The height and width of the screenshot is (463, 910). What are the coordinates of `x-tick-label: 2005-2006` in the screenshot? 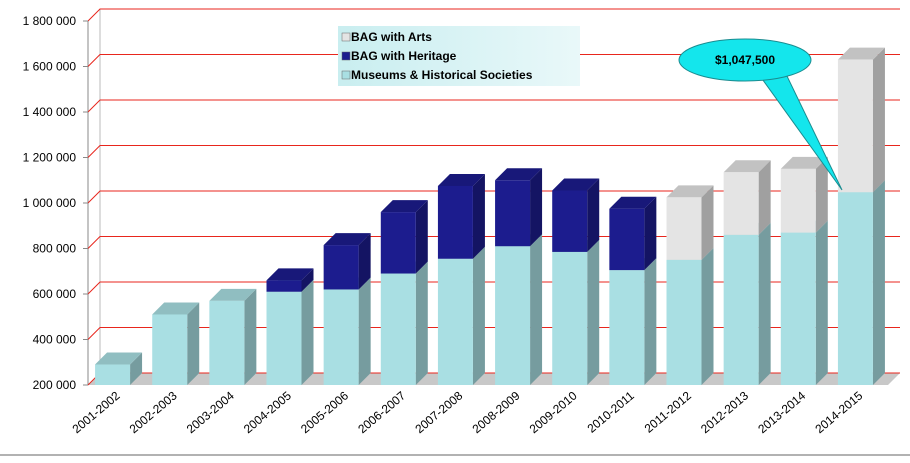 It's located at (324, 412).